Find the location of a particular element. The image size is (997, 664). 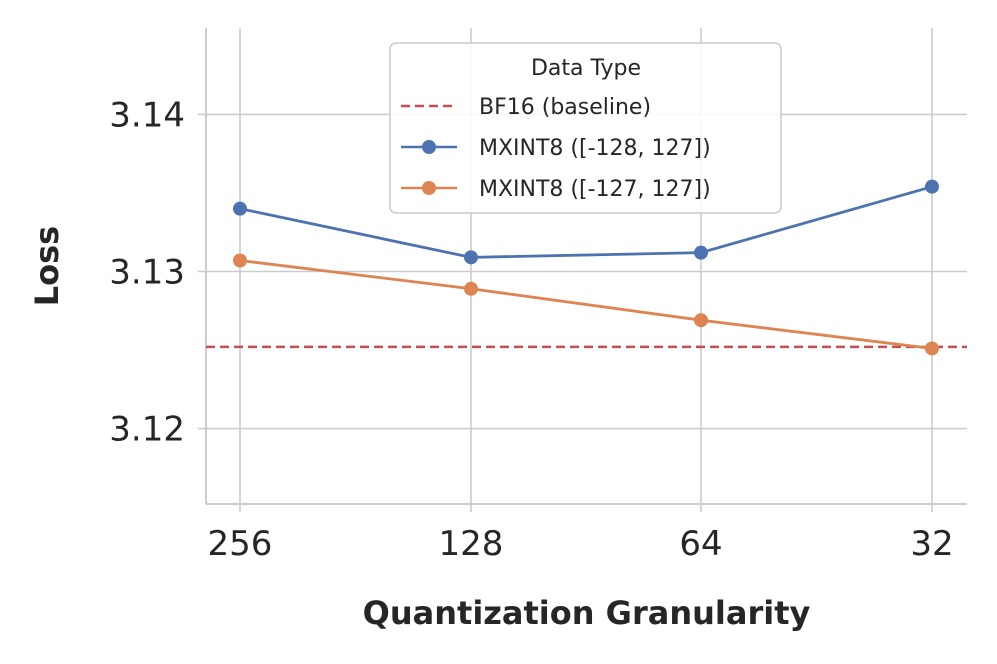

legend-entry: BF16 (baseline) is located at coordinates (526, 107).